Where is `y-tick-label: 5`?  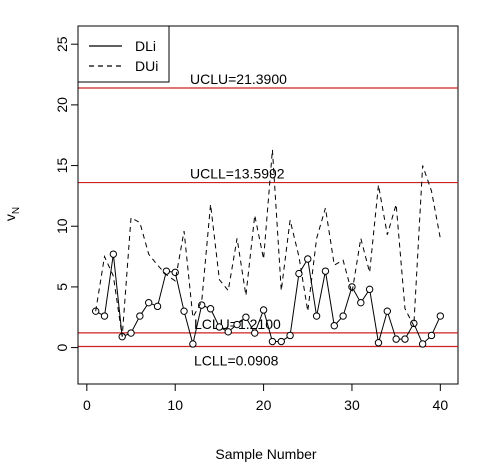 y-tick-label: 5 is located at coordinates (62, 287).